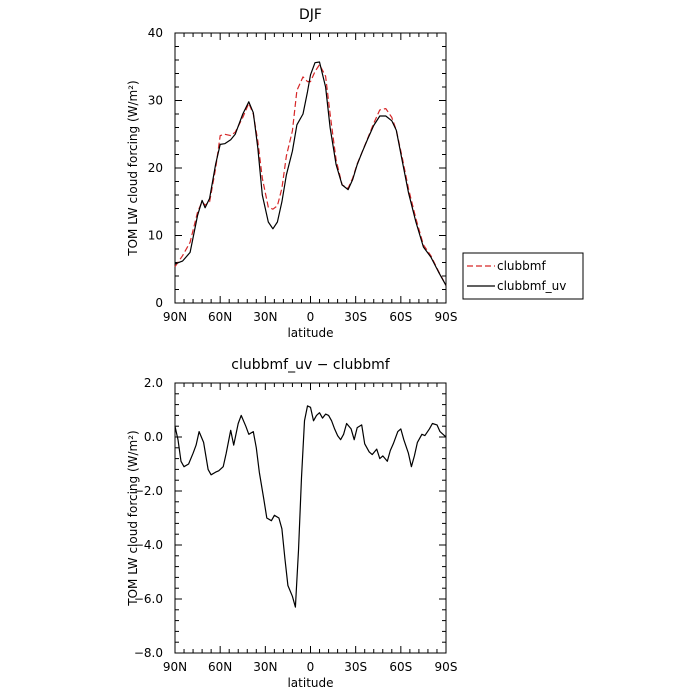  What do you see at coordinates (521, 266) in the screenshot?
I see `legend-label-clubbmf: clubbmf` at bounding box center [521, 266].